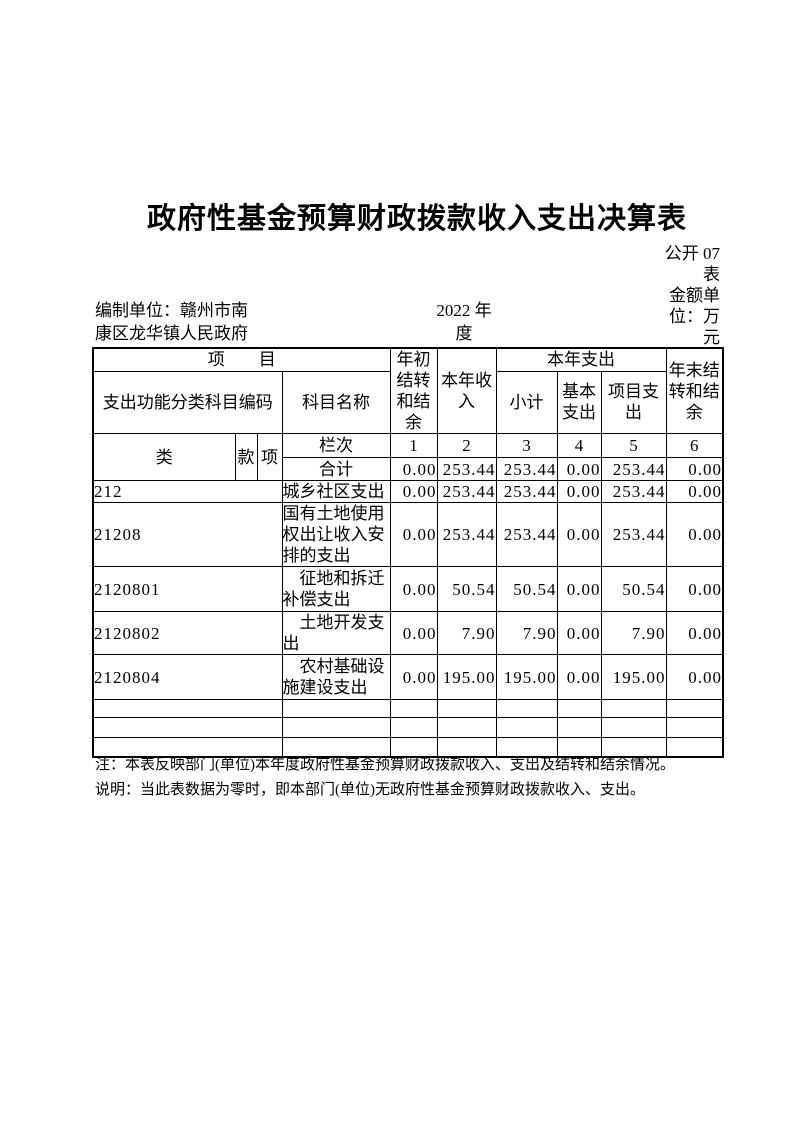 Image resolution: width=793 pixels, height=1122 pixels. I want to click on prepared-by-label: 编制单位：赣州市南 康区龙华镇人民政府, so click(171, 322).